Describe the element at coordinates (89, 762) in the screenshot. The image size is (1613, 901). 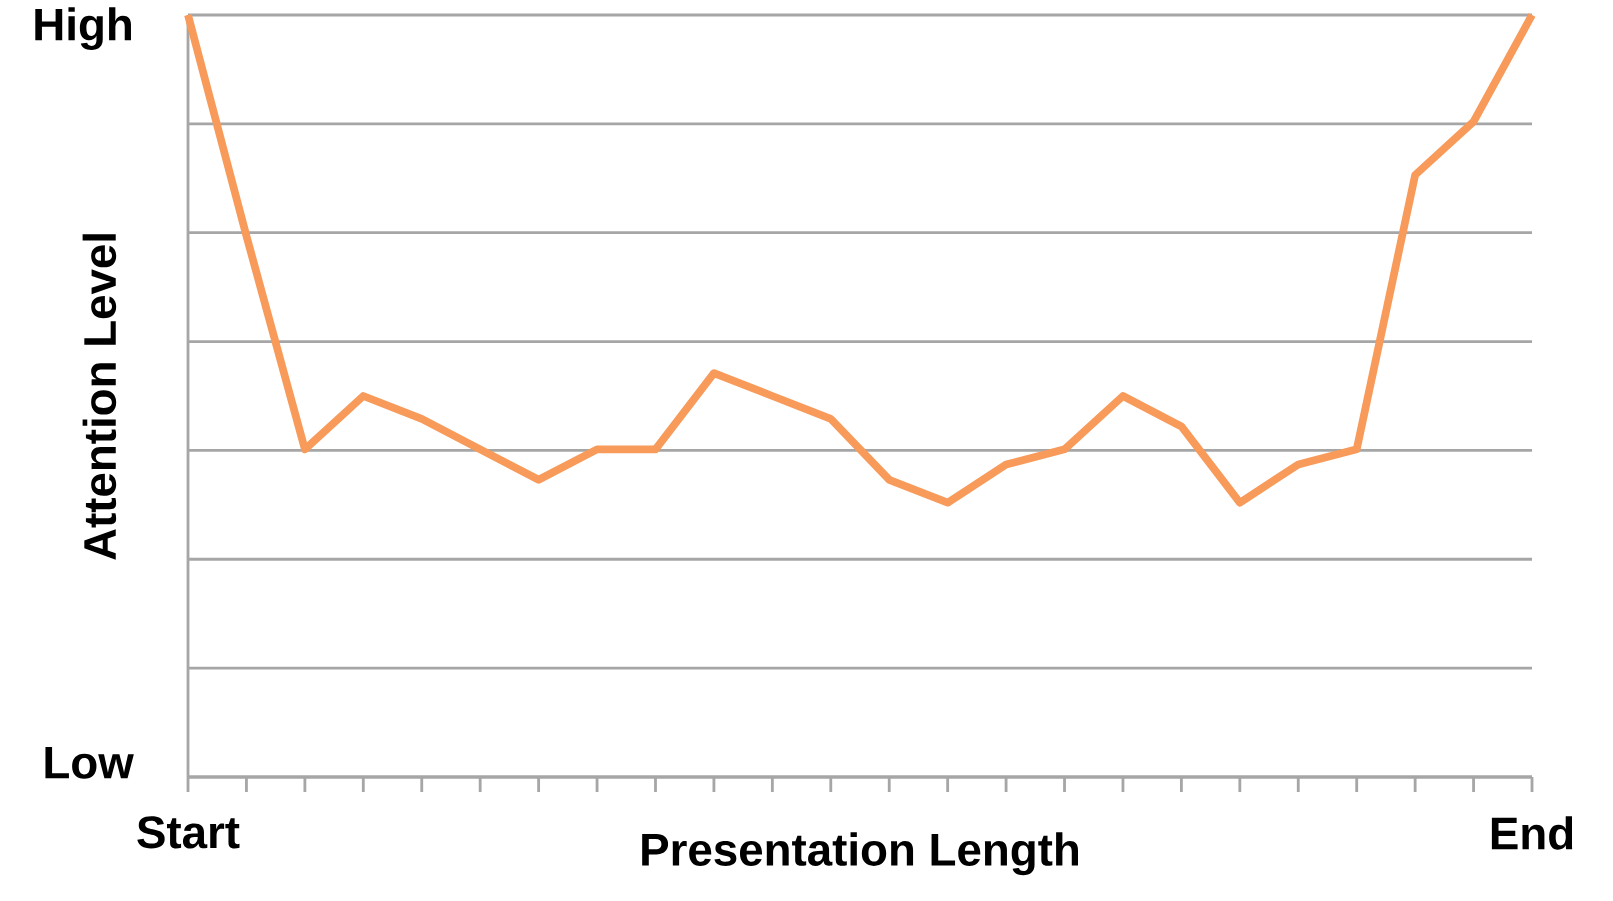
I see `text: Low` at that location.